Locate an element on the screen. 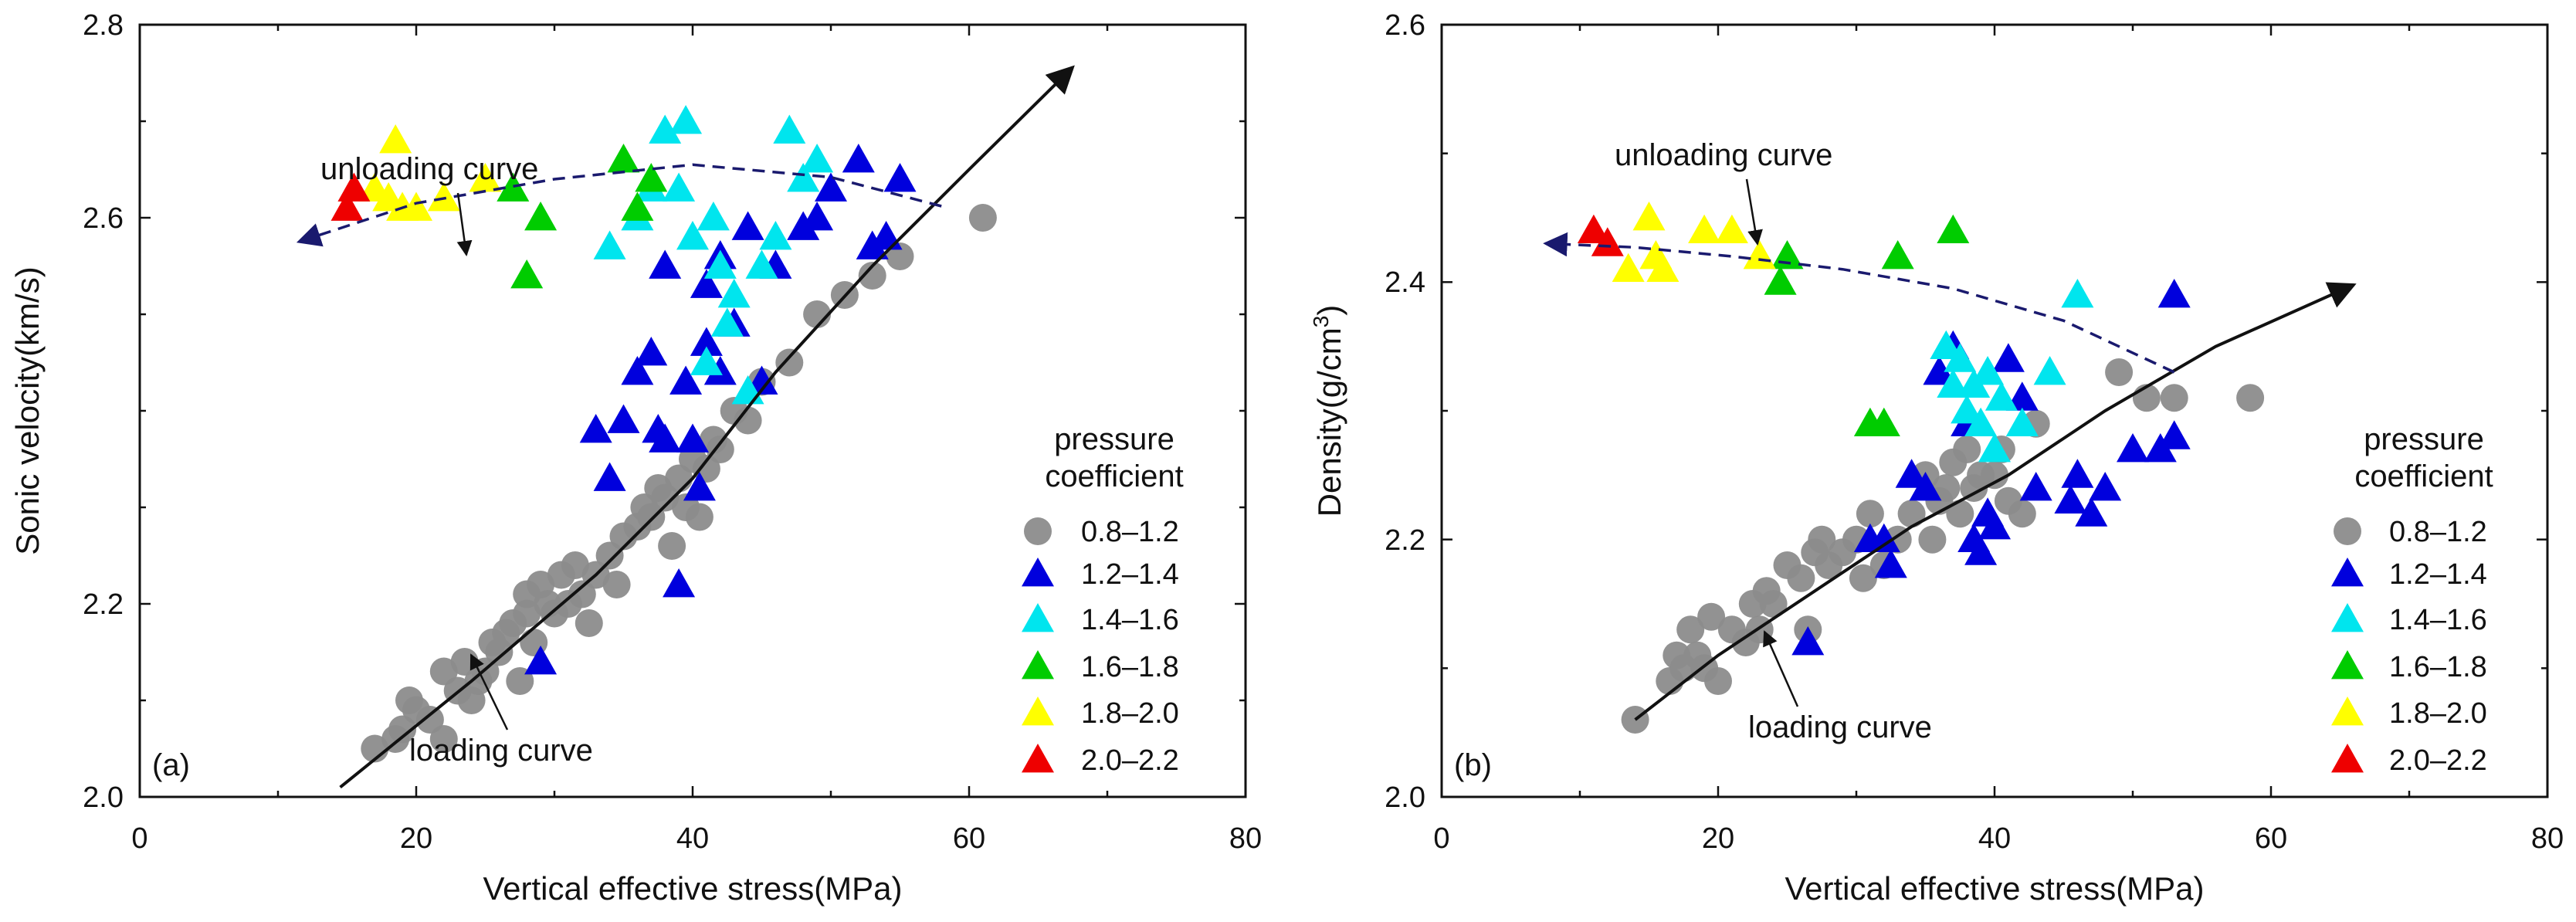  legend-entry-label: 1.8–2.0 is located at coordinates (1130, 713).